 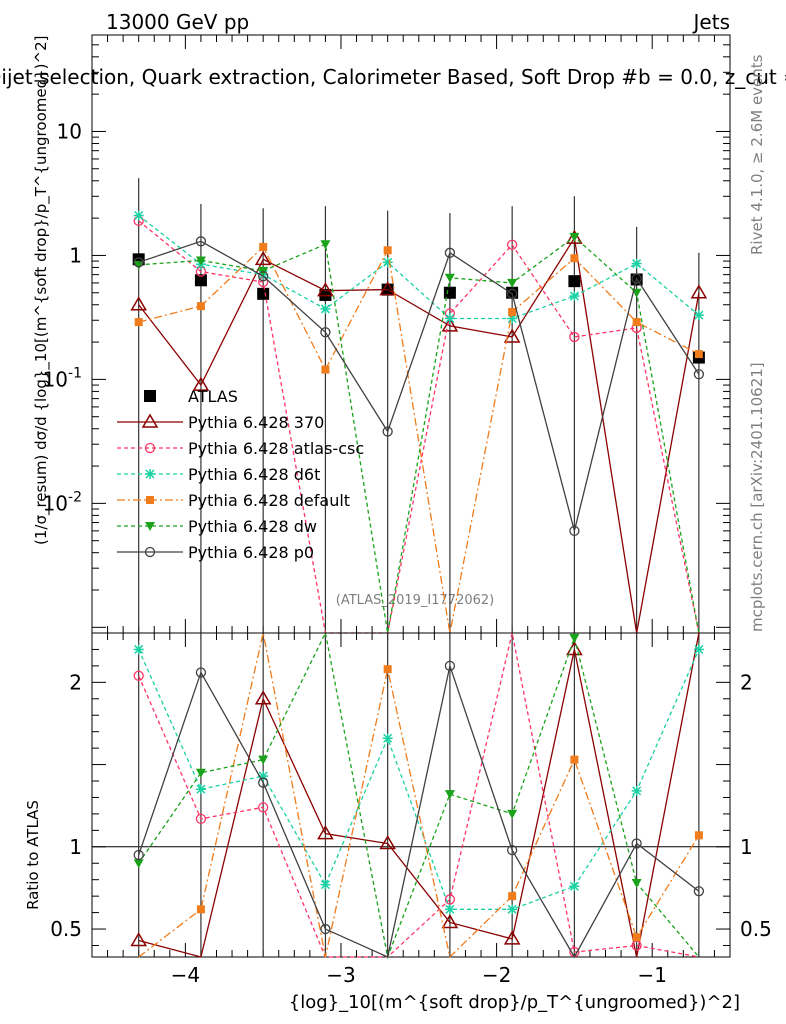 I want to click on header-process: Jets, so click(x=711, y=22).